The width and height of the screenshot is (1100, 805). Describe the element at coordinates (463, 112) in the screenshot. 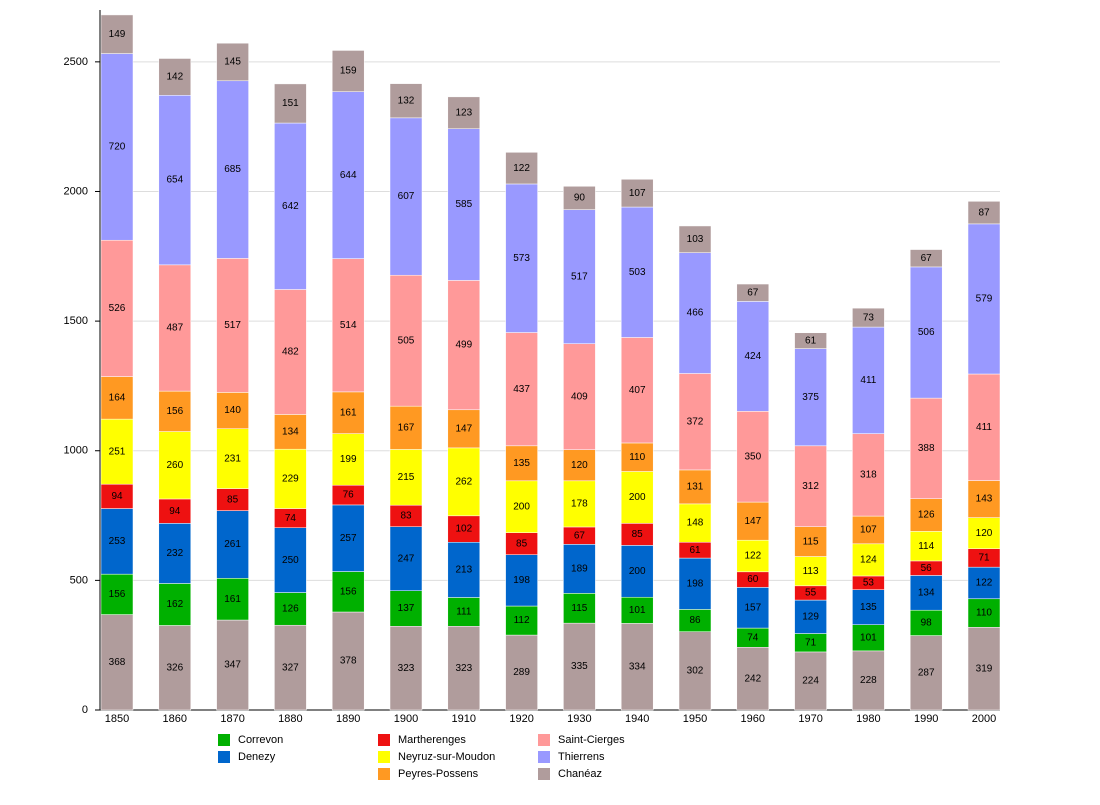

I see `value-label: 123` at that location.